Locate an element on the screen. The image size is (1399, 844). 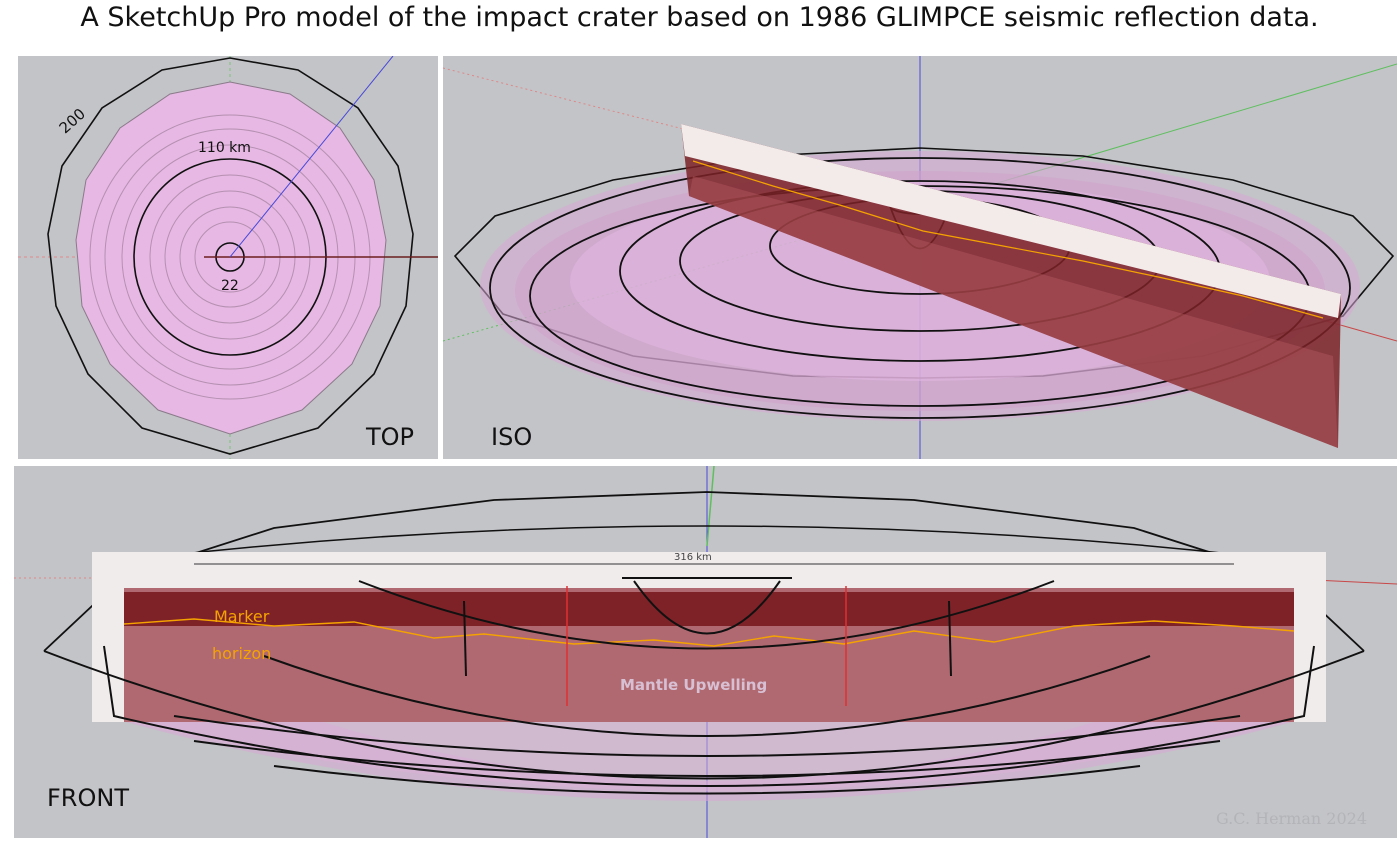
top-view-label: TOP is located at coordinates (389, 437).